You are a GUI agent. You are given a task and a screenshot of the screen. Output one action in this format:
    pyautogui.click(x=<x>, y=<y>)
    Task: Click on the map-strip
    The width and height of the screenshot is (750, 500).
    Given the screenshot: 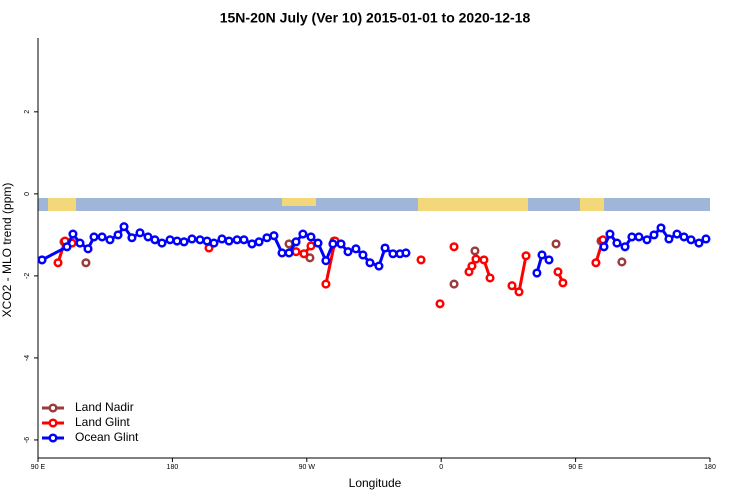 What is the action you would take?
    pyautogui.click(x=374, y=204)
    